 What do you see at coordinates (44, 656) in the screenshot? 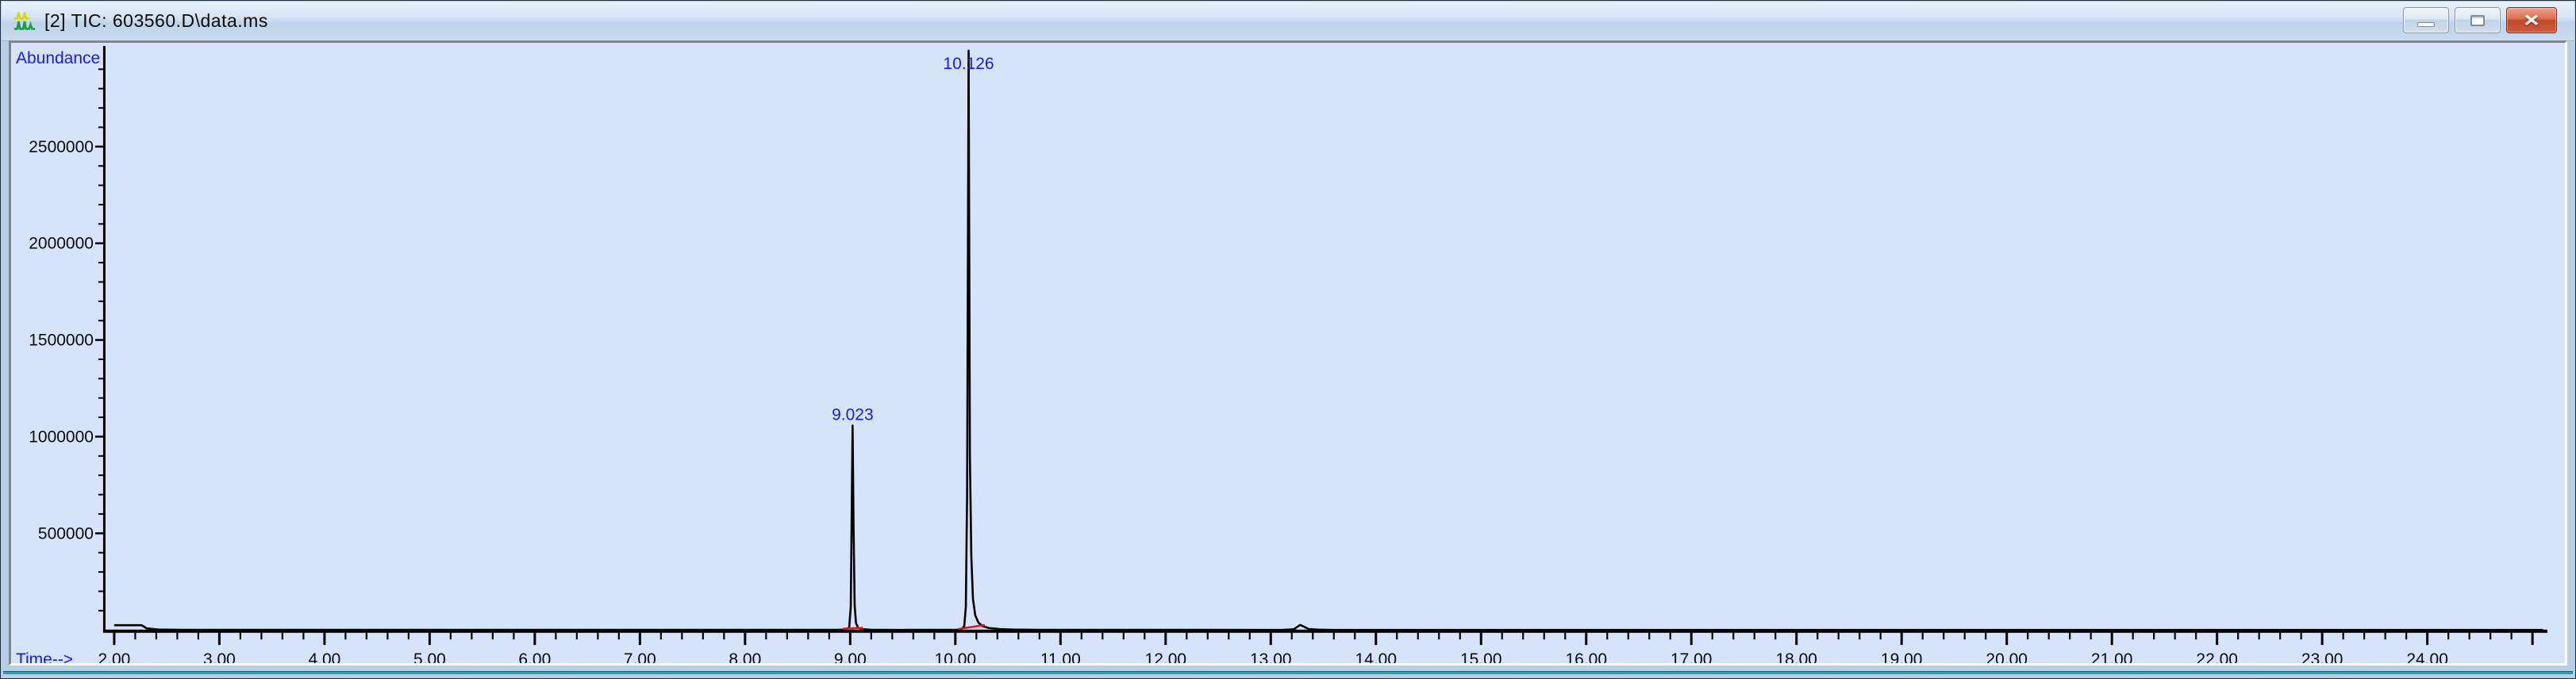
I see `x-axis-title: Time-->` at bounding box center [44, 656].